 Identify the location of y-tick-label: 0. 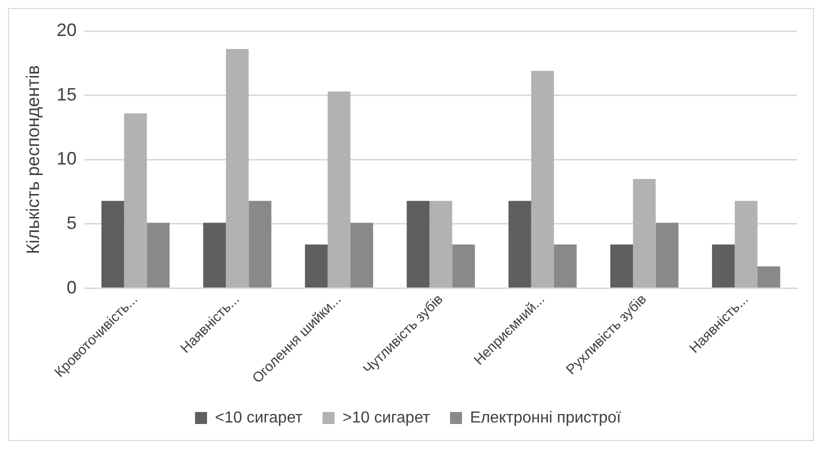
(71, 287).